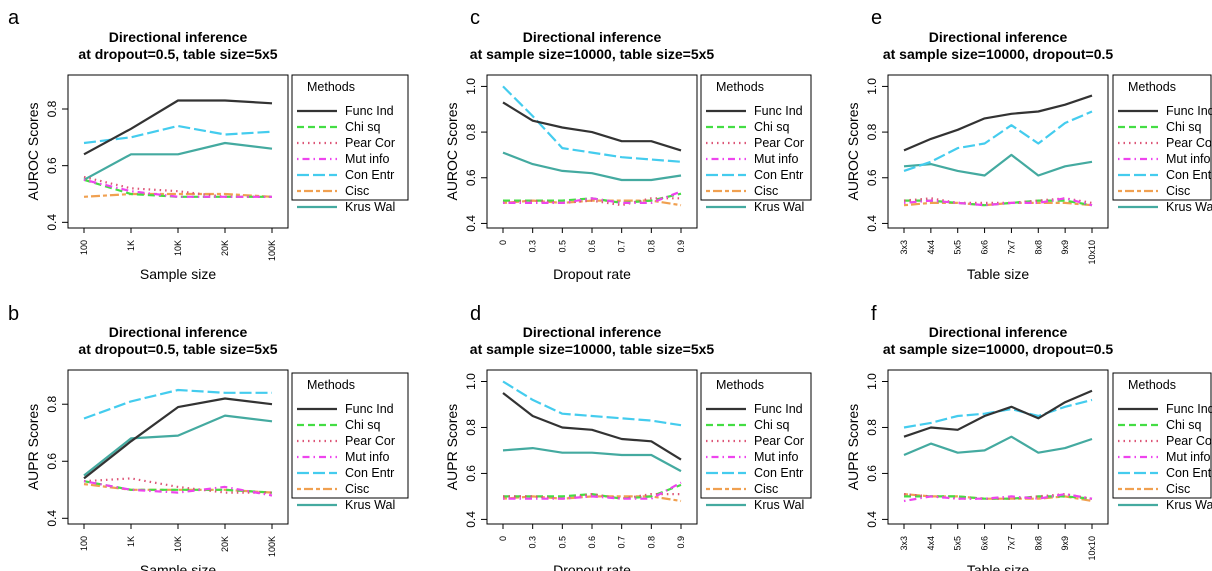 The image size is (1212, 571). I want to click on panel-letter: c, so click(475, 18).